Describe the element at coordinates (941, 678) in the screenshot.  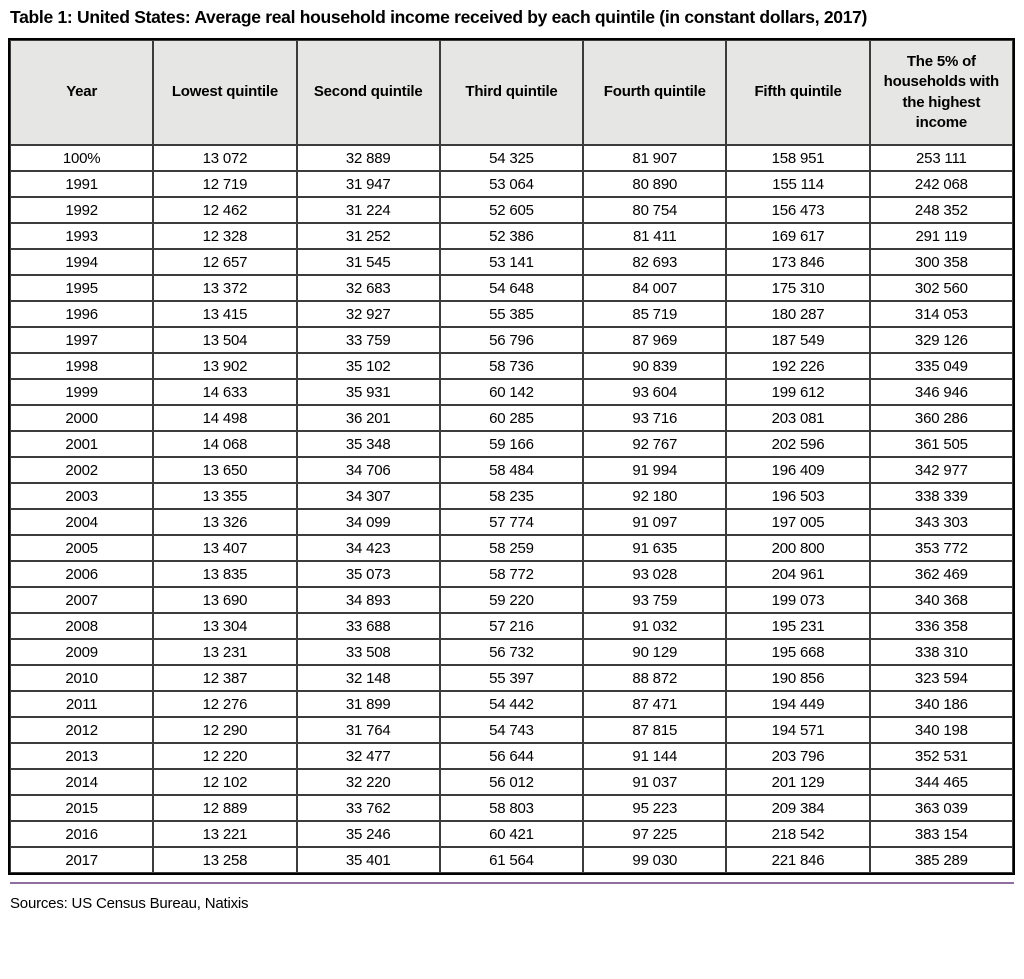
I see `value-cell: 323 594` at that location.